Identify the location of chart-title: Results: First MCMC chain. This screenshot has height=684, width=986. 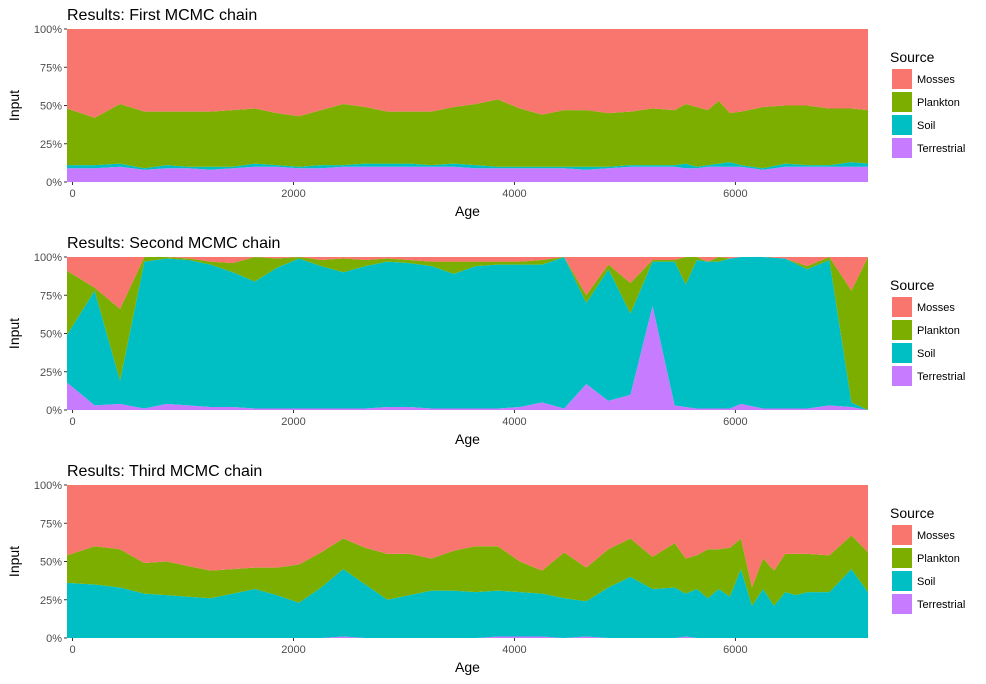
(162, 15).